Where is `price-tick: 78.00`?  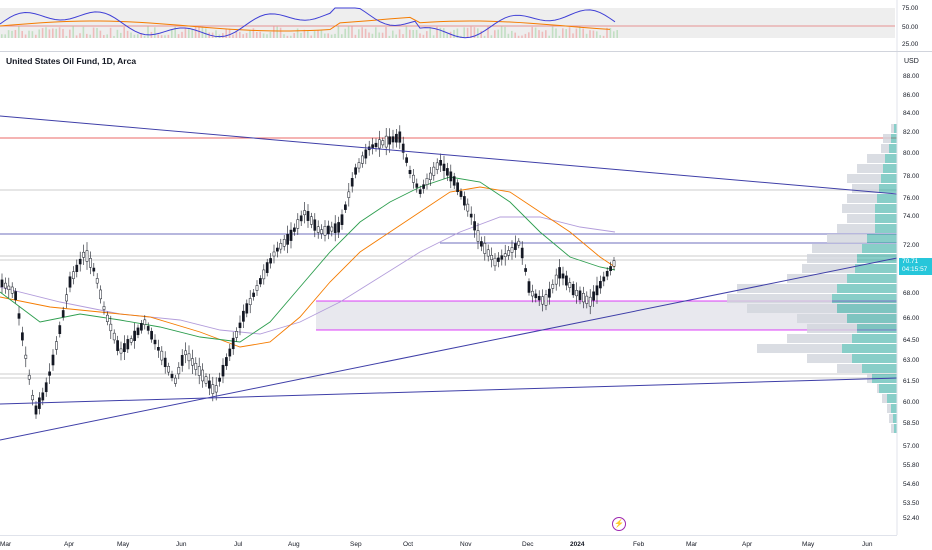 price-tick: 78.00 is located at coordinates (911, 176).